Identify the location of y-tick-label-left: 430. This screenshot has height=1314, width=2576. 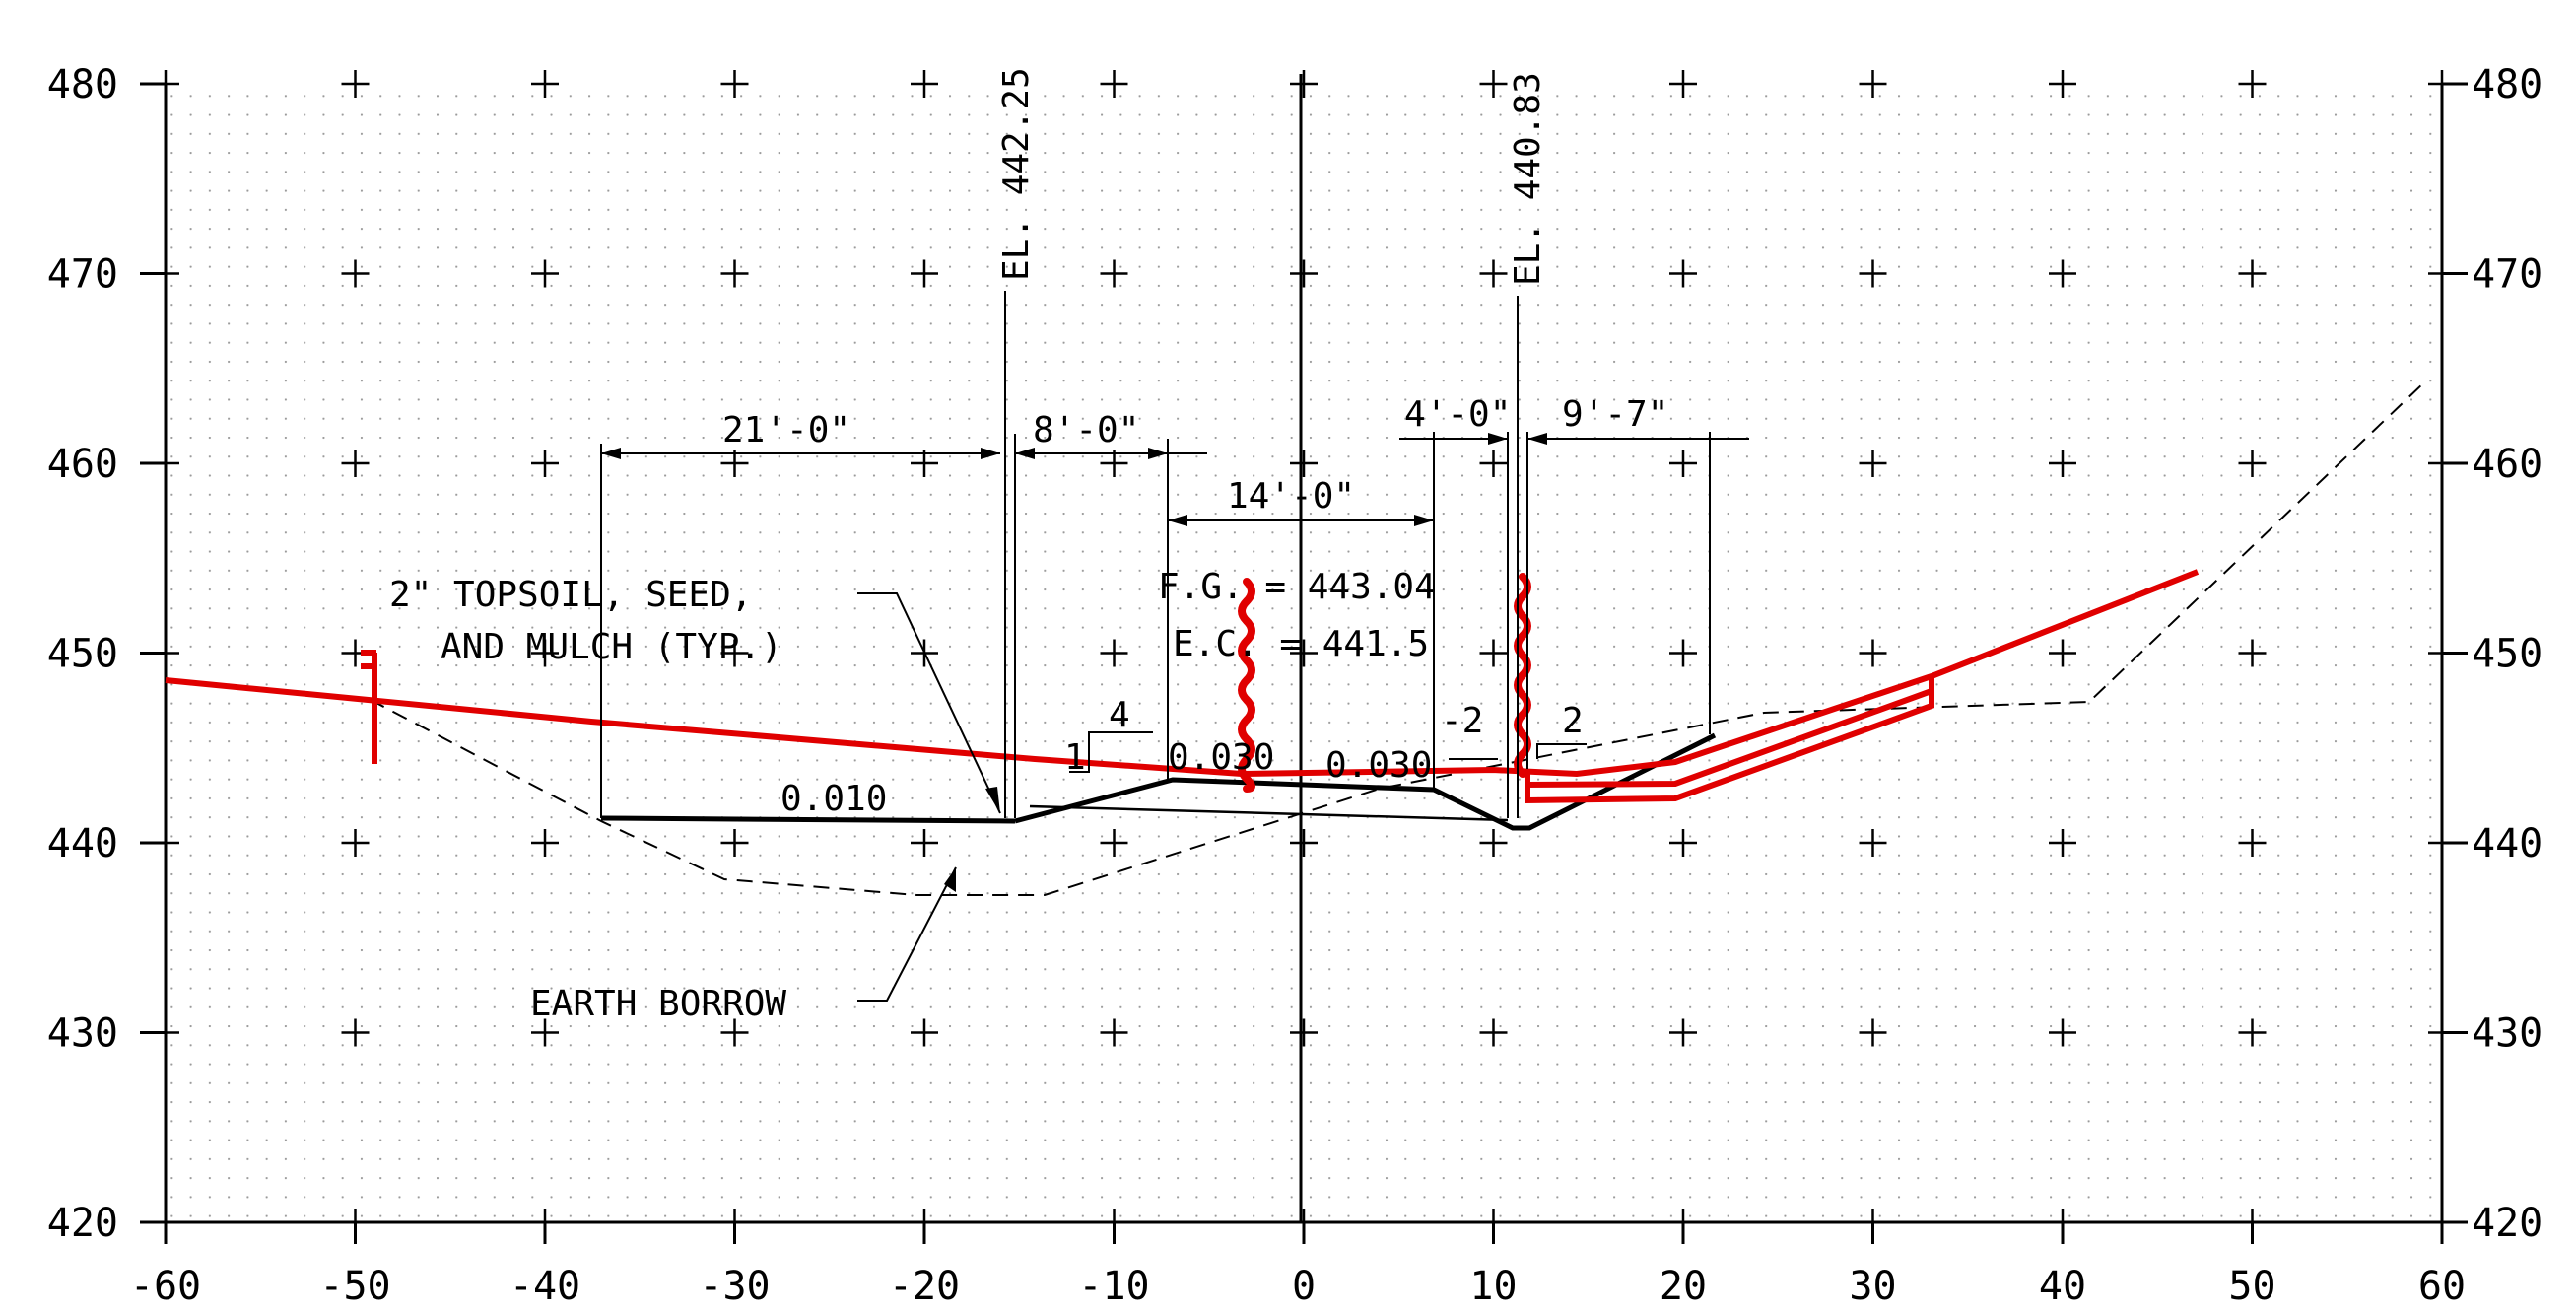
(82, 1034).